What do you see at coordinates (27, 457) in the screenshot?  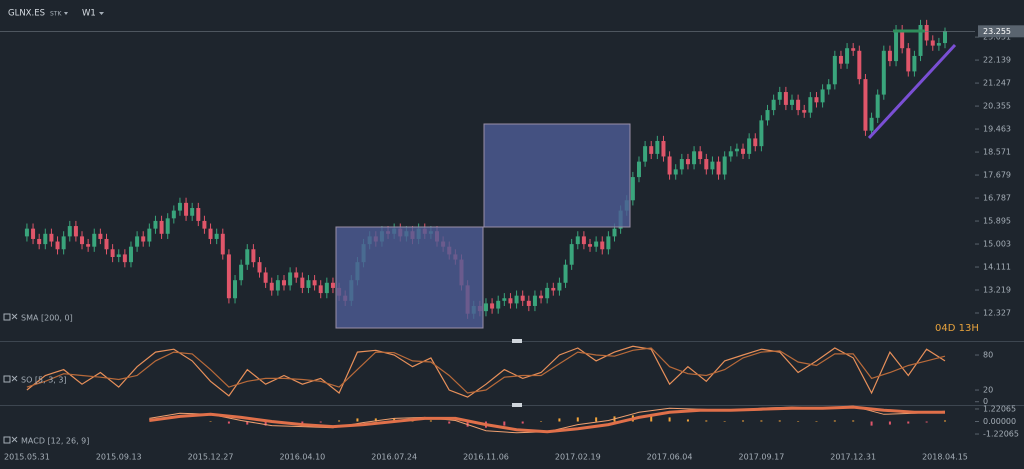 I see `x-tick-label: 2015.05.31` at bounding box center [27, 457].